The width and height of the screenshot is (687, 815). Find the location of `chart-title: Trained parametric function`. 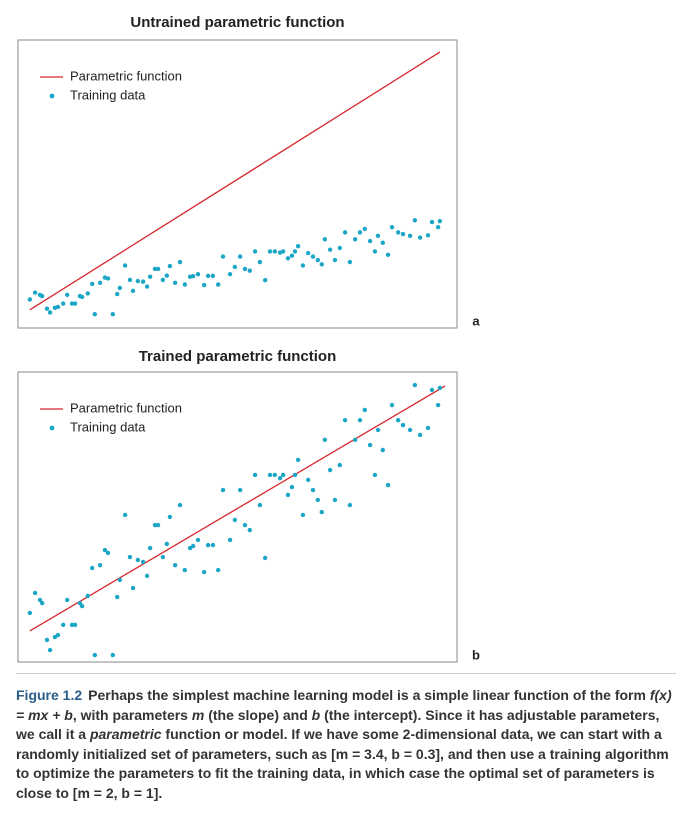

chart-title: Trained parametric function is located at coordinates (238, 356).